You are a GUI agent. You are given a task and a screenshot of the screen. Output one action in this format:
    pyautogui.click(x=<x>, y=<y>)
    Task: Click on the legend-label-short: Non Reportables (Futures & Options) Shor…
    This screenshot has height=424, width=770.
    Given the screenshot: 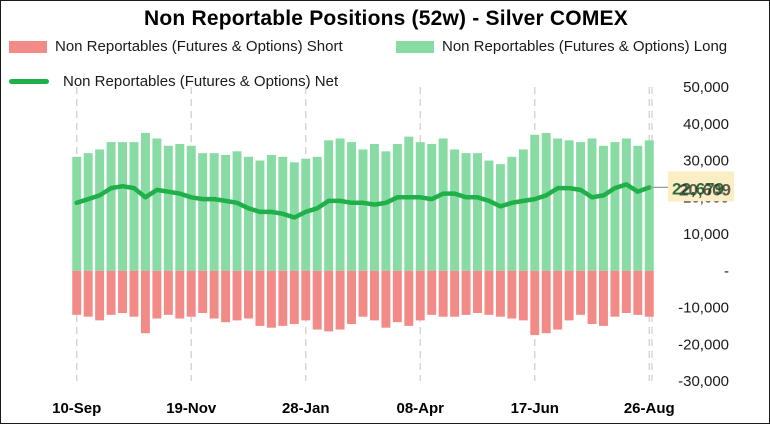 What is the action you would take?
    pyautogui.click(x=199, y=46)
    